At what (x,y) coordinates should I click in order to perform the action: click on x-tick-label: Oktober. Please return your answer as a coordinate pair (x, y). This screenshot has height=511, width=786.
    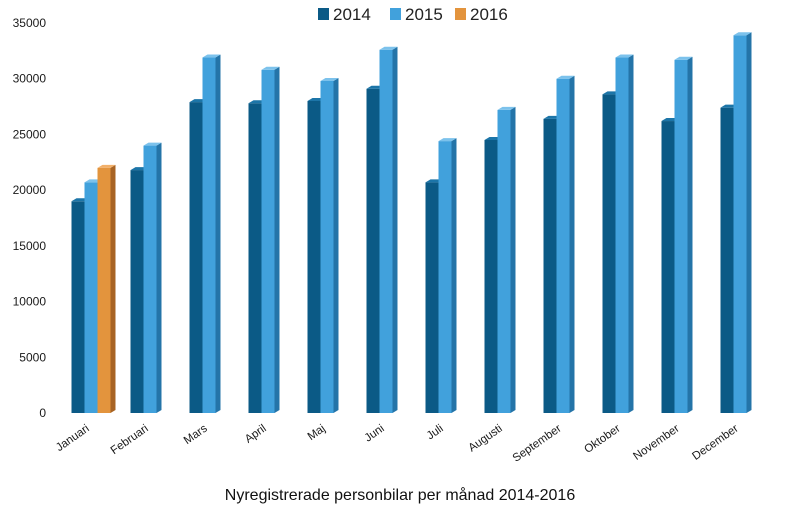
    Looking at the image, I should click on (602, 439).